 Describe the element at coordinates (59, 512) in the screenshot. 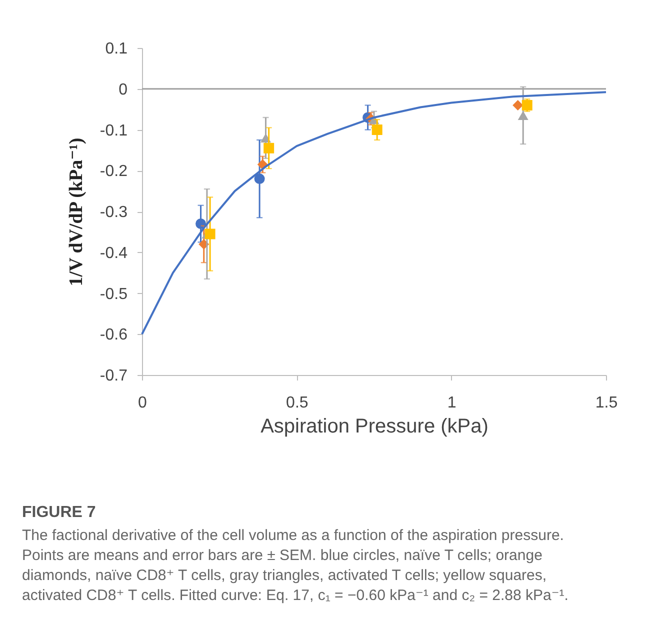

I see `text: FIGURE 7` at that location.